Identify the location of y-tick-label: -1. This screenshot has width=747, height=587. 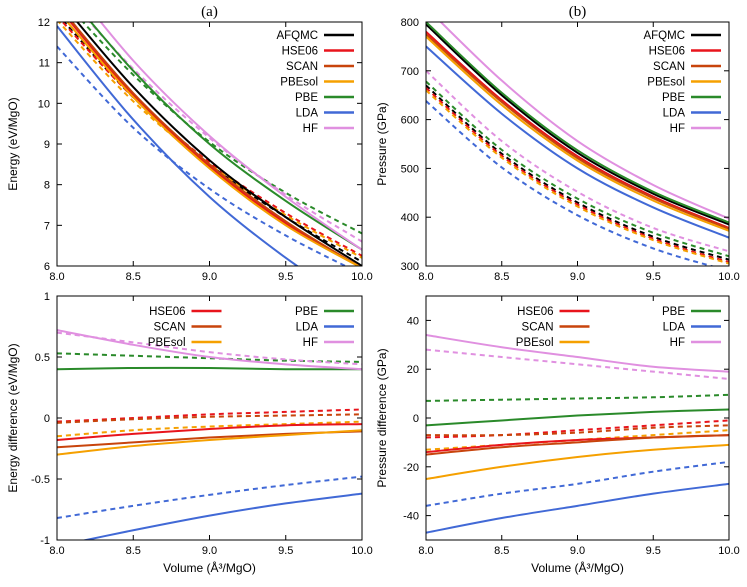
(45, 541).